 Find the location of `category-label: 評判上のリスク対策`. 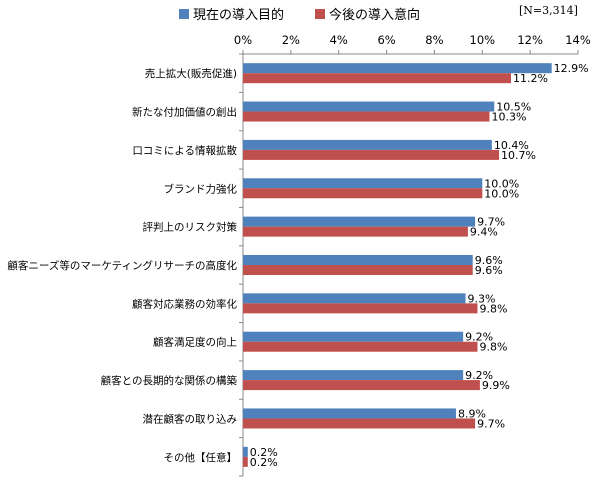

category-label: 評判上のリスク対策 is located at coordinates (190, 227).